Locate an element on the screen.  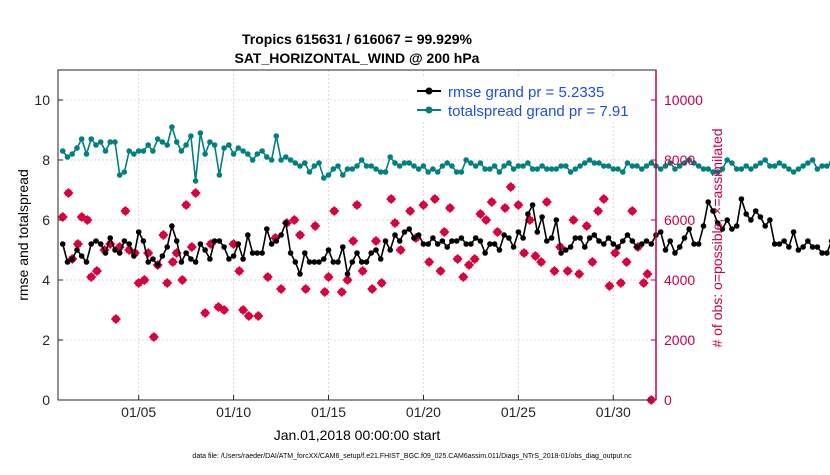
y-right-tick-label: 10000 is located at coordinates (683, 100).